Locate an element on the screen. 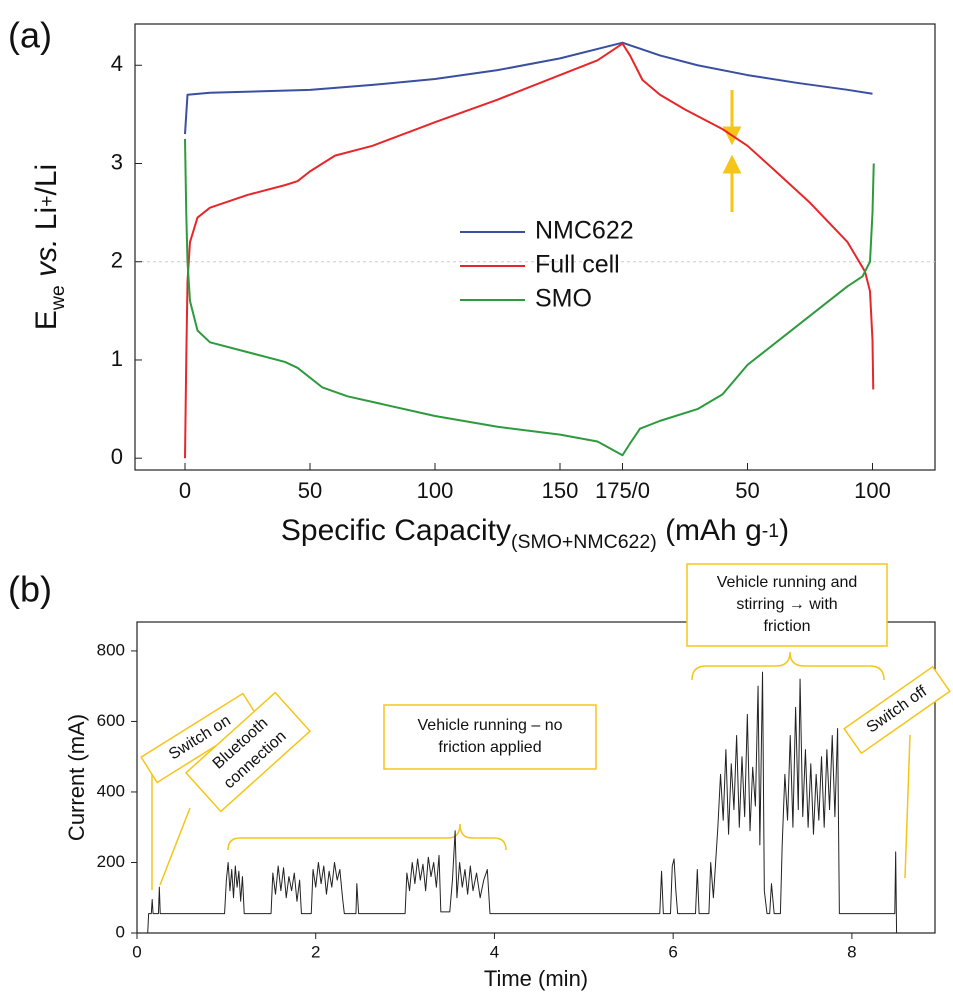  panel-label: (a) is located at coordinates (30, 35).